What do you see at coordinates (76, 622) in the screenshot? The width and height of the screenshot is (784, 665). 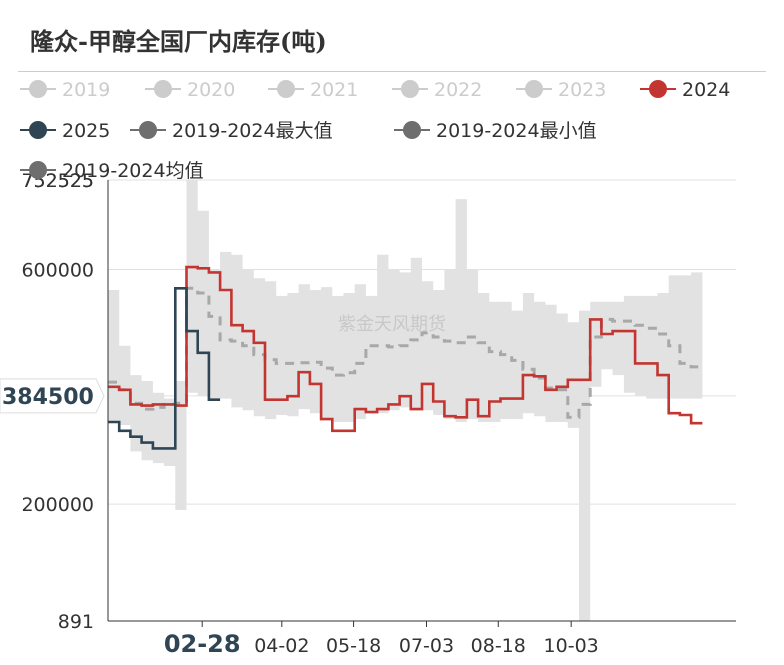 I see `y-tick-label-0: 891` at bounding box center [76, 622].